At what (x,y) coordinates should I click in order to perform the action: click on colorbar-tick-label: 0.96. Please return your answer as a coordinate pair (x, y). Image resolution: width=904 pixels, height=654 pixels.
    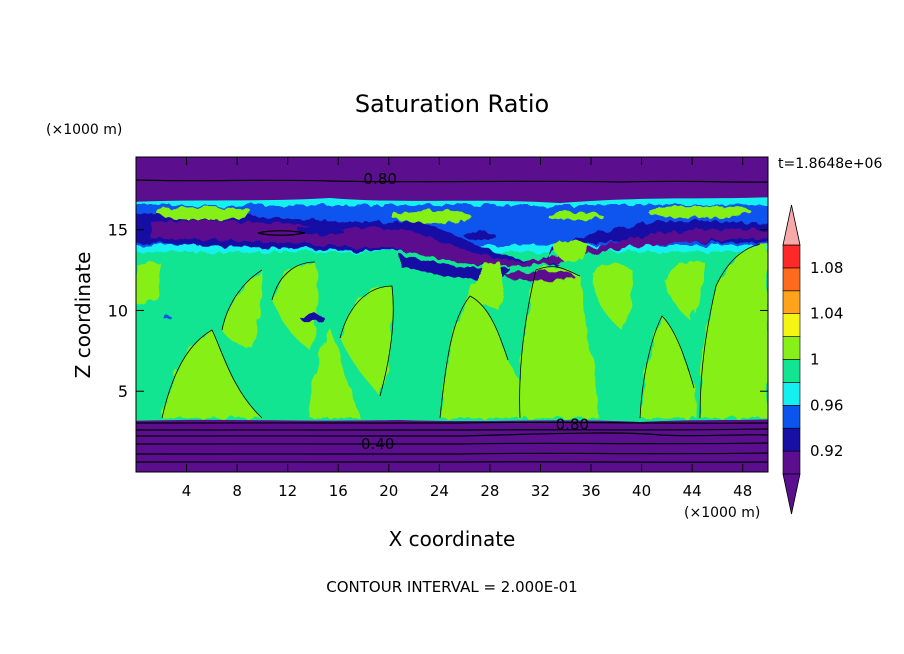
    Looking at the image, I should click on (826, 405).